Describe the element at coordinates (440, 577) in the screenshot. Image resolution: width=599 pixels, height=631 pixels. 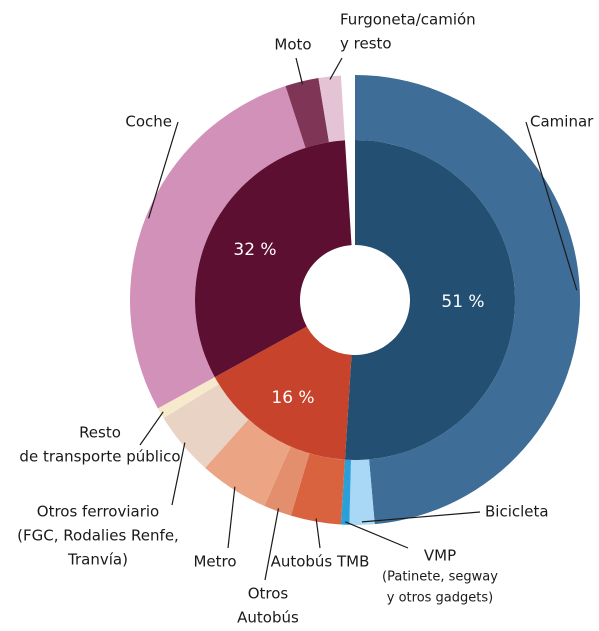
I see `category-label: (Patinete, segway` at that location.